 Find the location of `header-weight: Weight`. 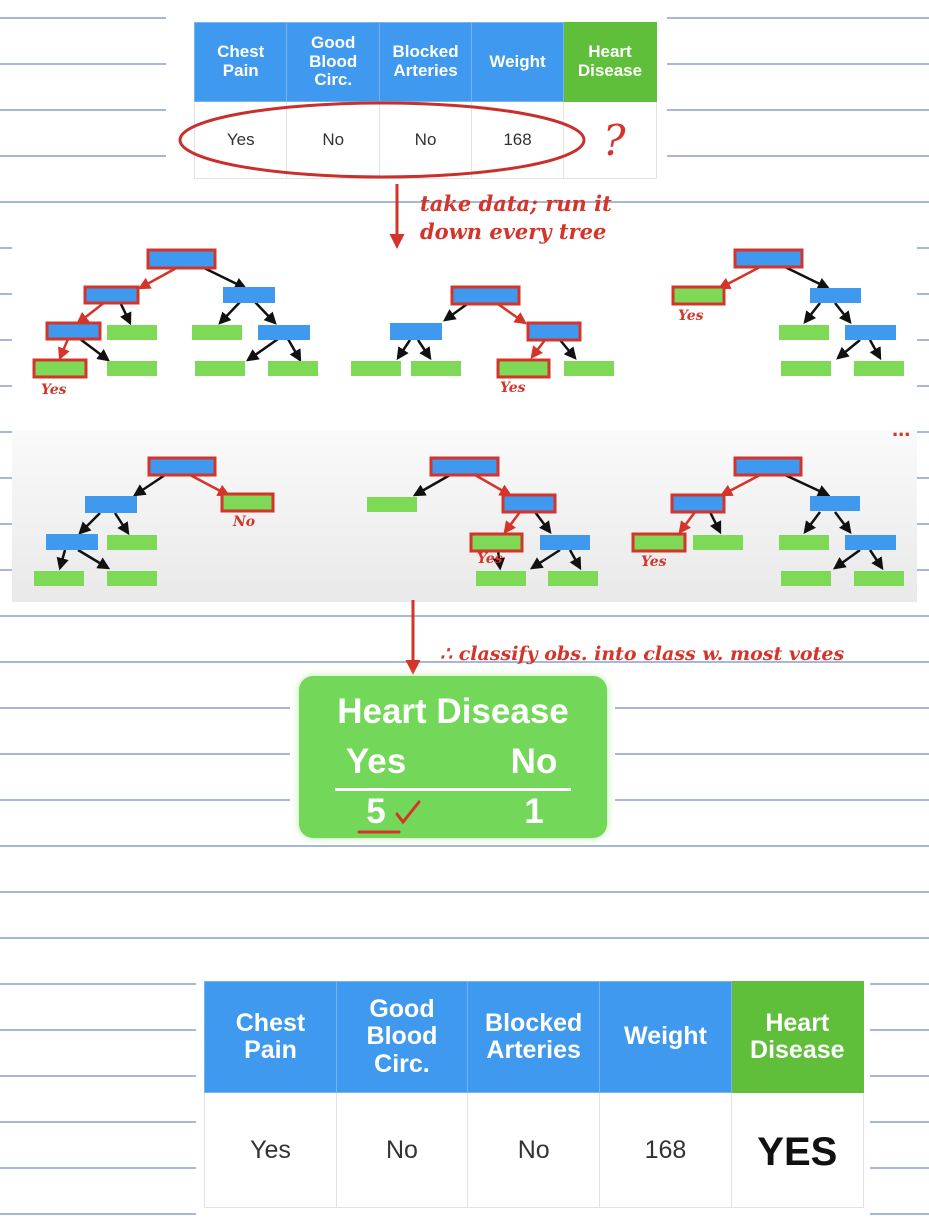

header-weight: Weight is located at coordinates (665, 1037).